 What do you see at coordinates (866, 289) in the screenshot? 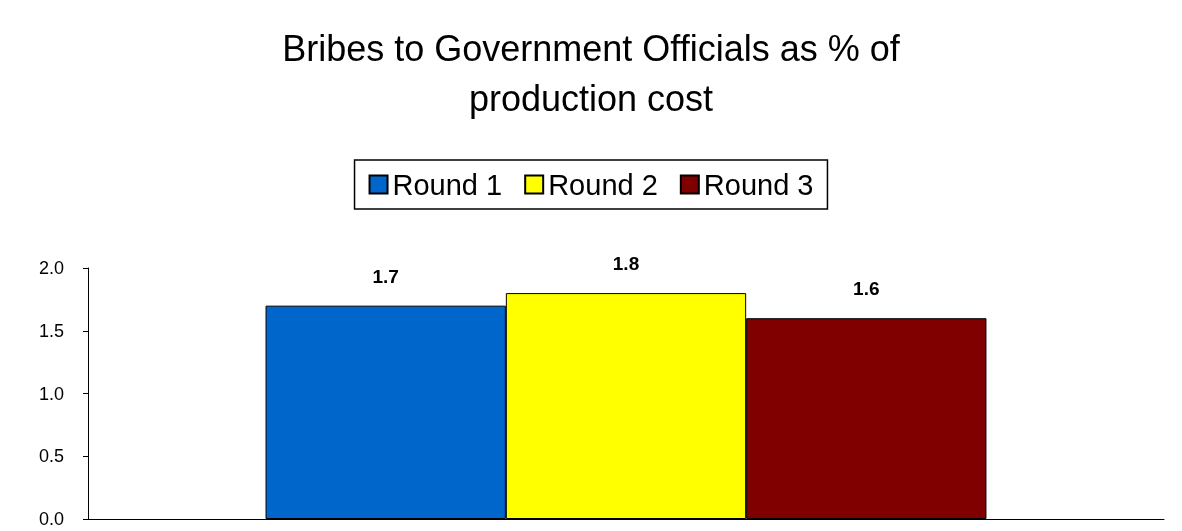
I see `data-label: 1.6` at bounding box center [866, 289].